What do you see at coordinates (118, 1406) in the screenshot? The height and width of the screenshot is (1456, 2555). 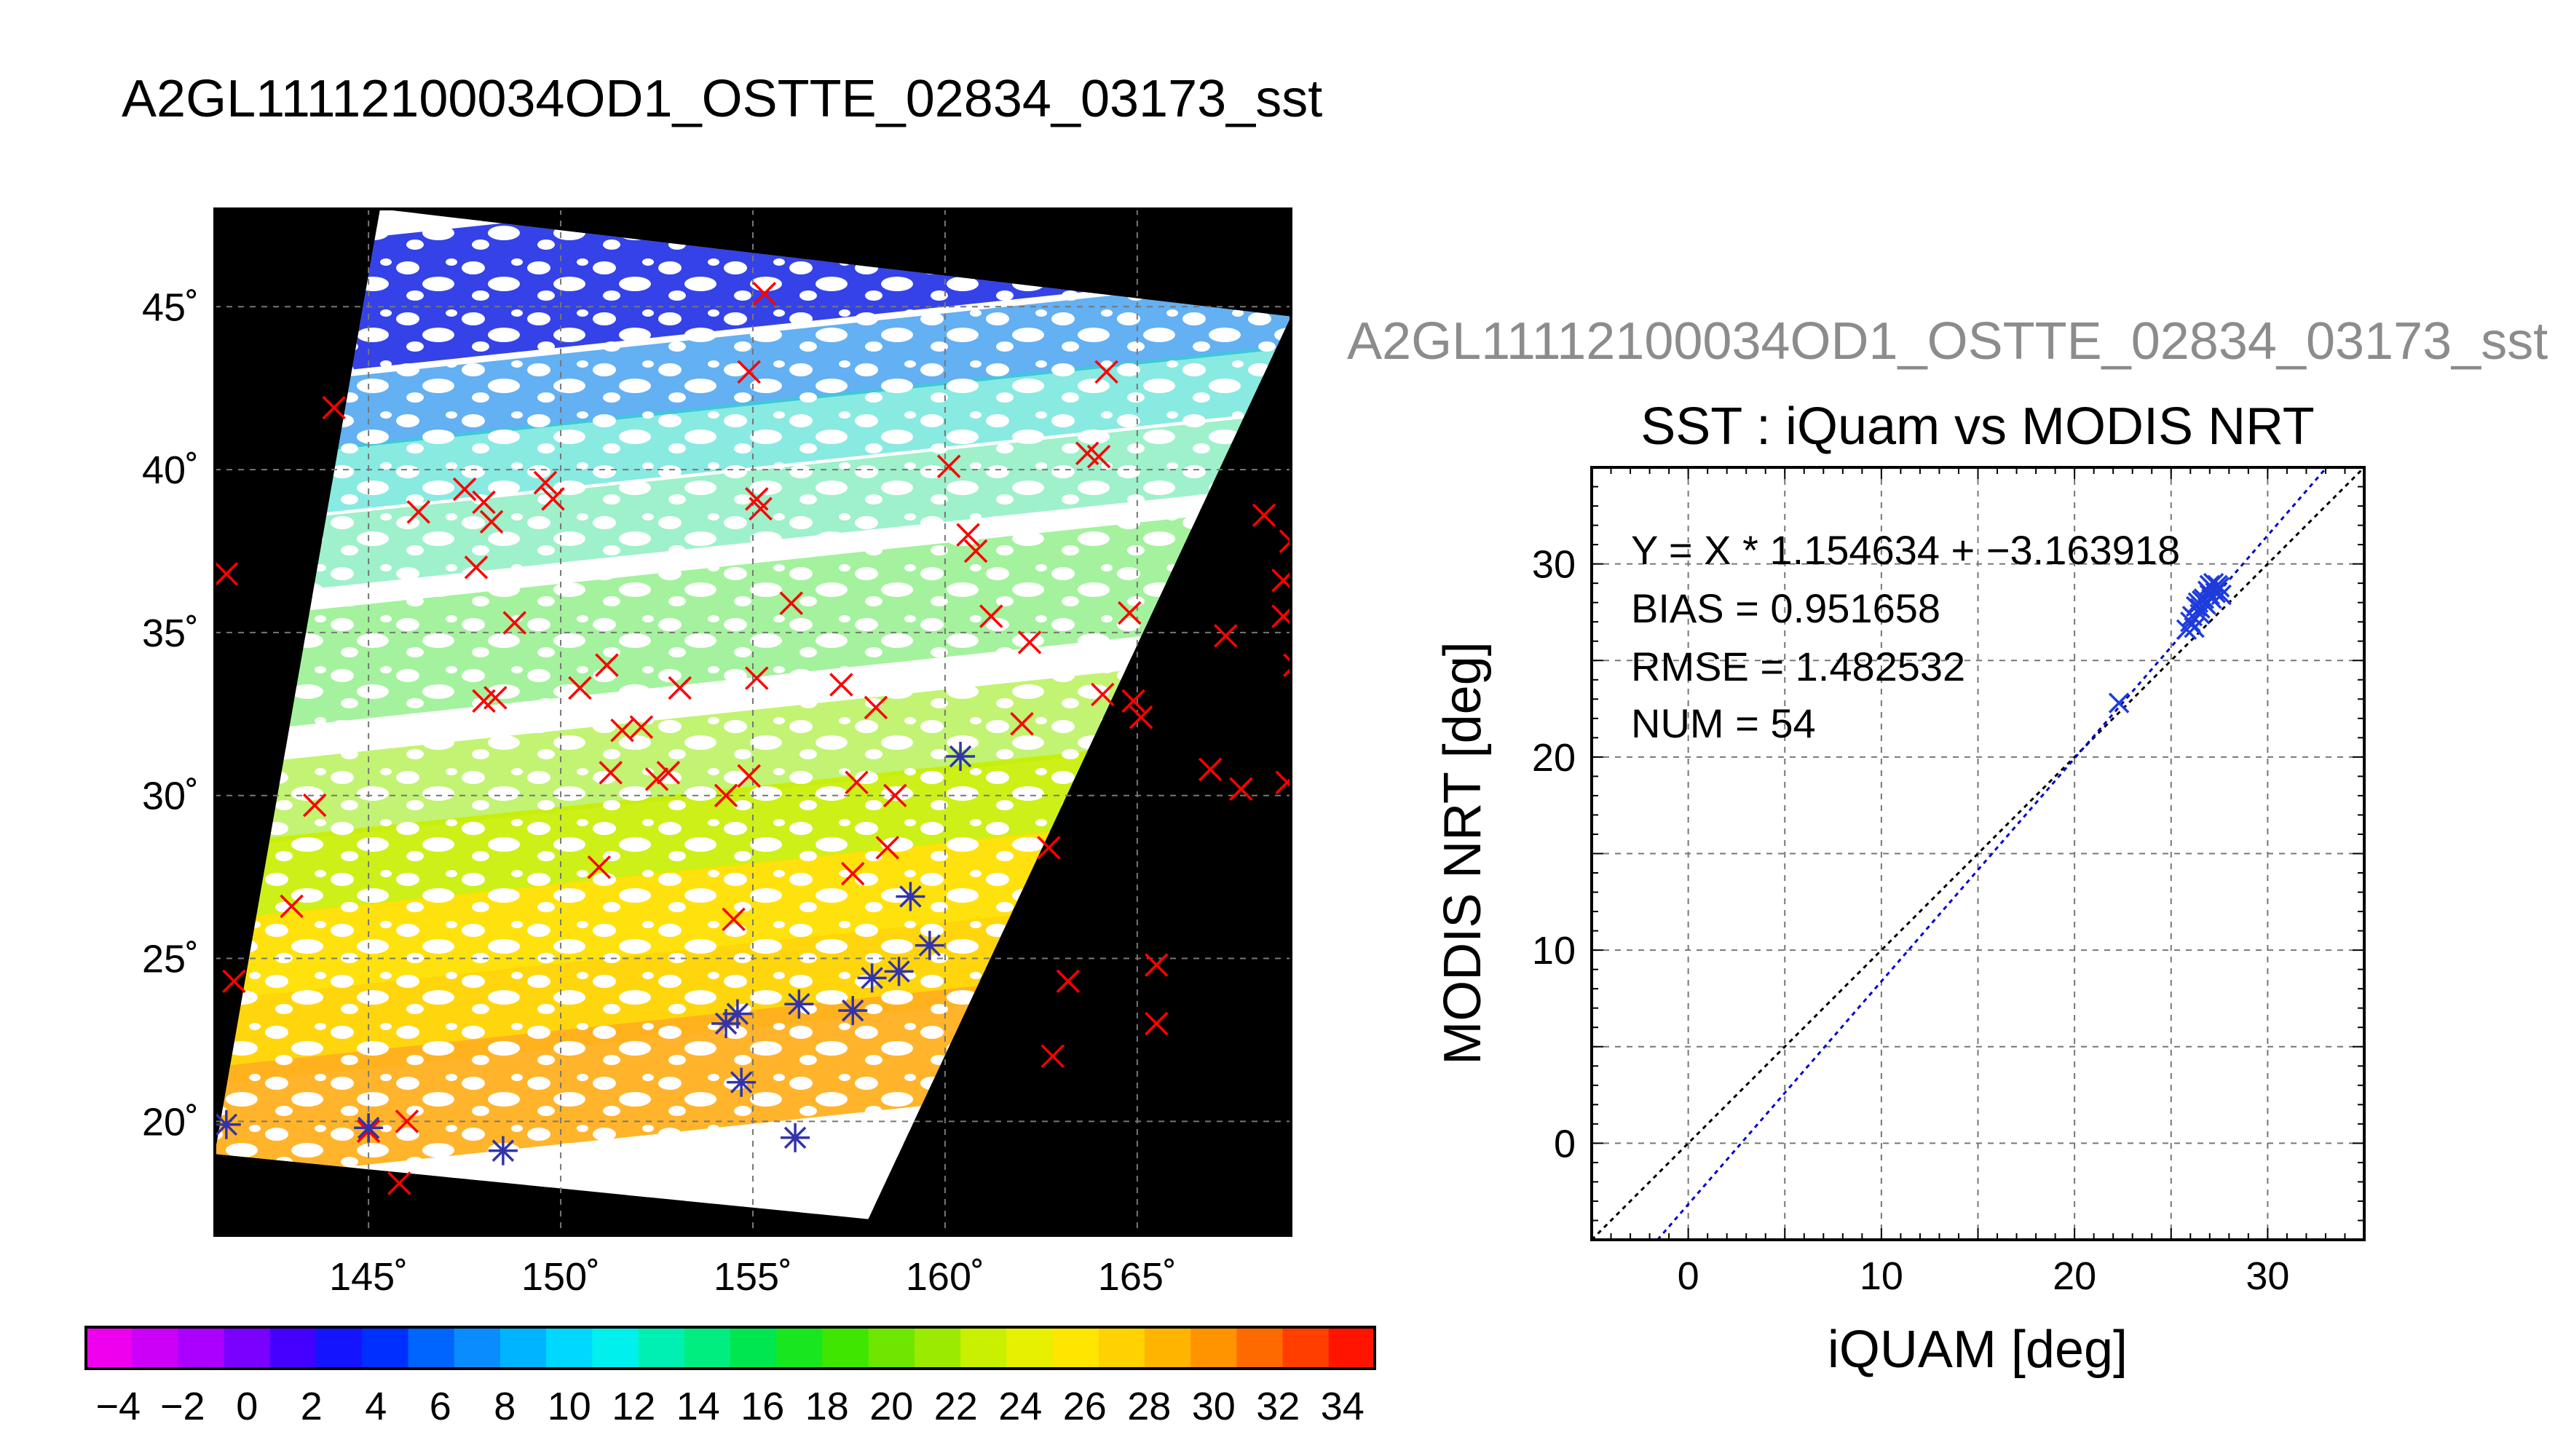 I see `colorbar-tick-label: −4` at bounding box center [118, 1406].